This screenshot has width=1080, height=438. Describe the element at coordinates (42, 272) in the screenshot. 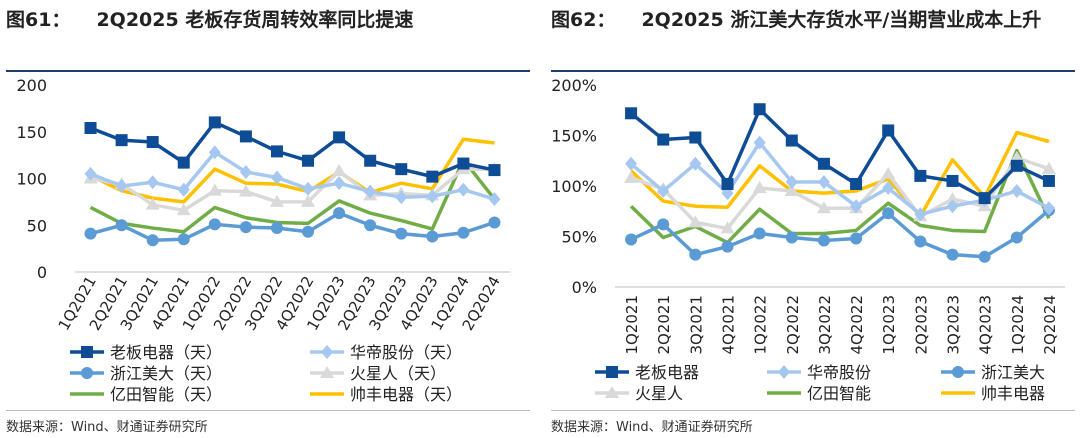

I see `y-tick-label: 0` at that location.